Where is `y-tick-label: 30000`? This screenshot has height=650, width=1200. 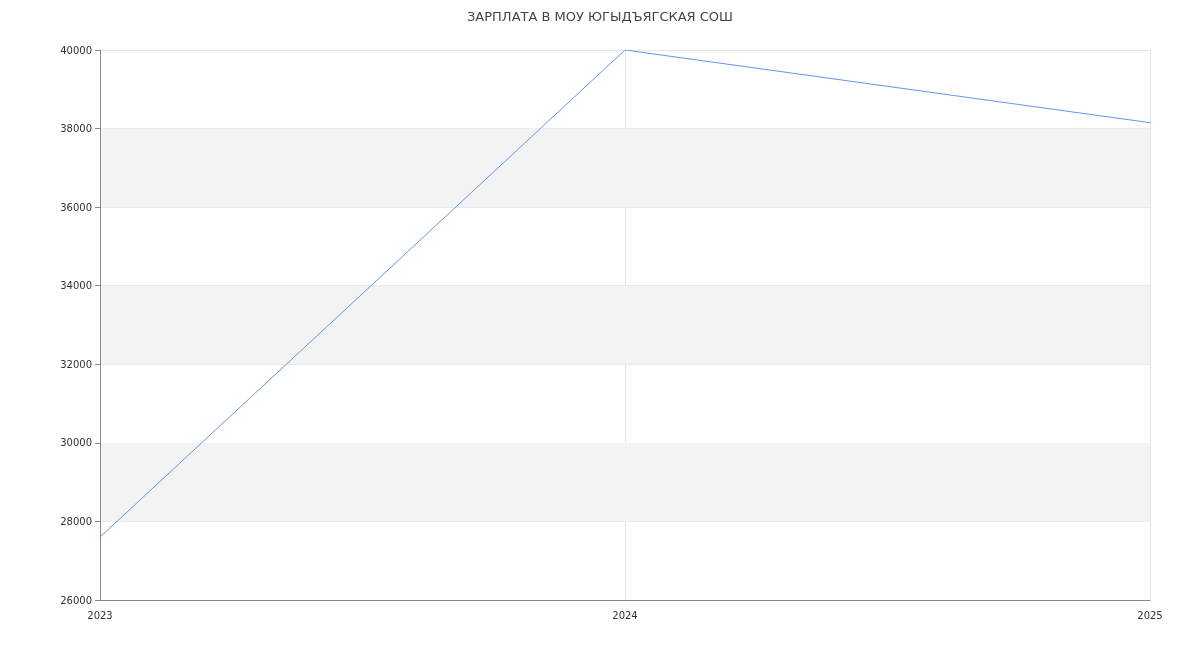 y-tick-label: 30000 is located at coordinates (76, 443).